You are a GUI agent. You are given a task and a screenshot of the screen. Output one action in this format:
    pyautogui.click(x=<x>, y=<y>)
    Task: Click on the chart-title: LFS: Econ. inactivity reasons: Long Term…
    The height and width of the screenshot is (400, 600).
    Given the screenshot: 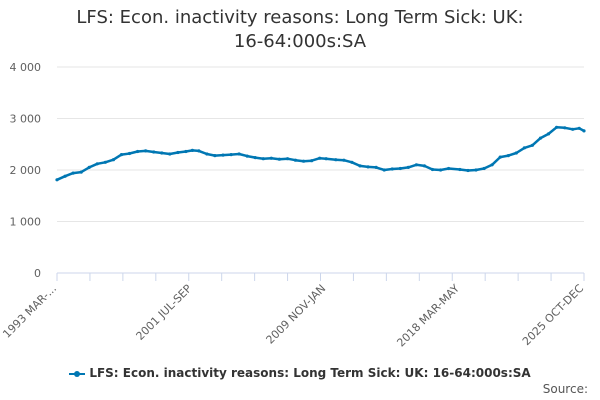 What is the action you would take?
    pyautogui.click(x=300, y=29)
    